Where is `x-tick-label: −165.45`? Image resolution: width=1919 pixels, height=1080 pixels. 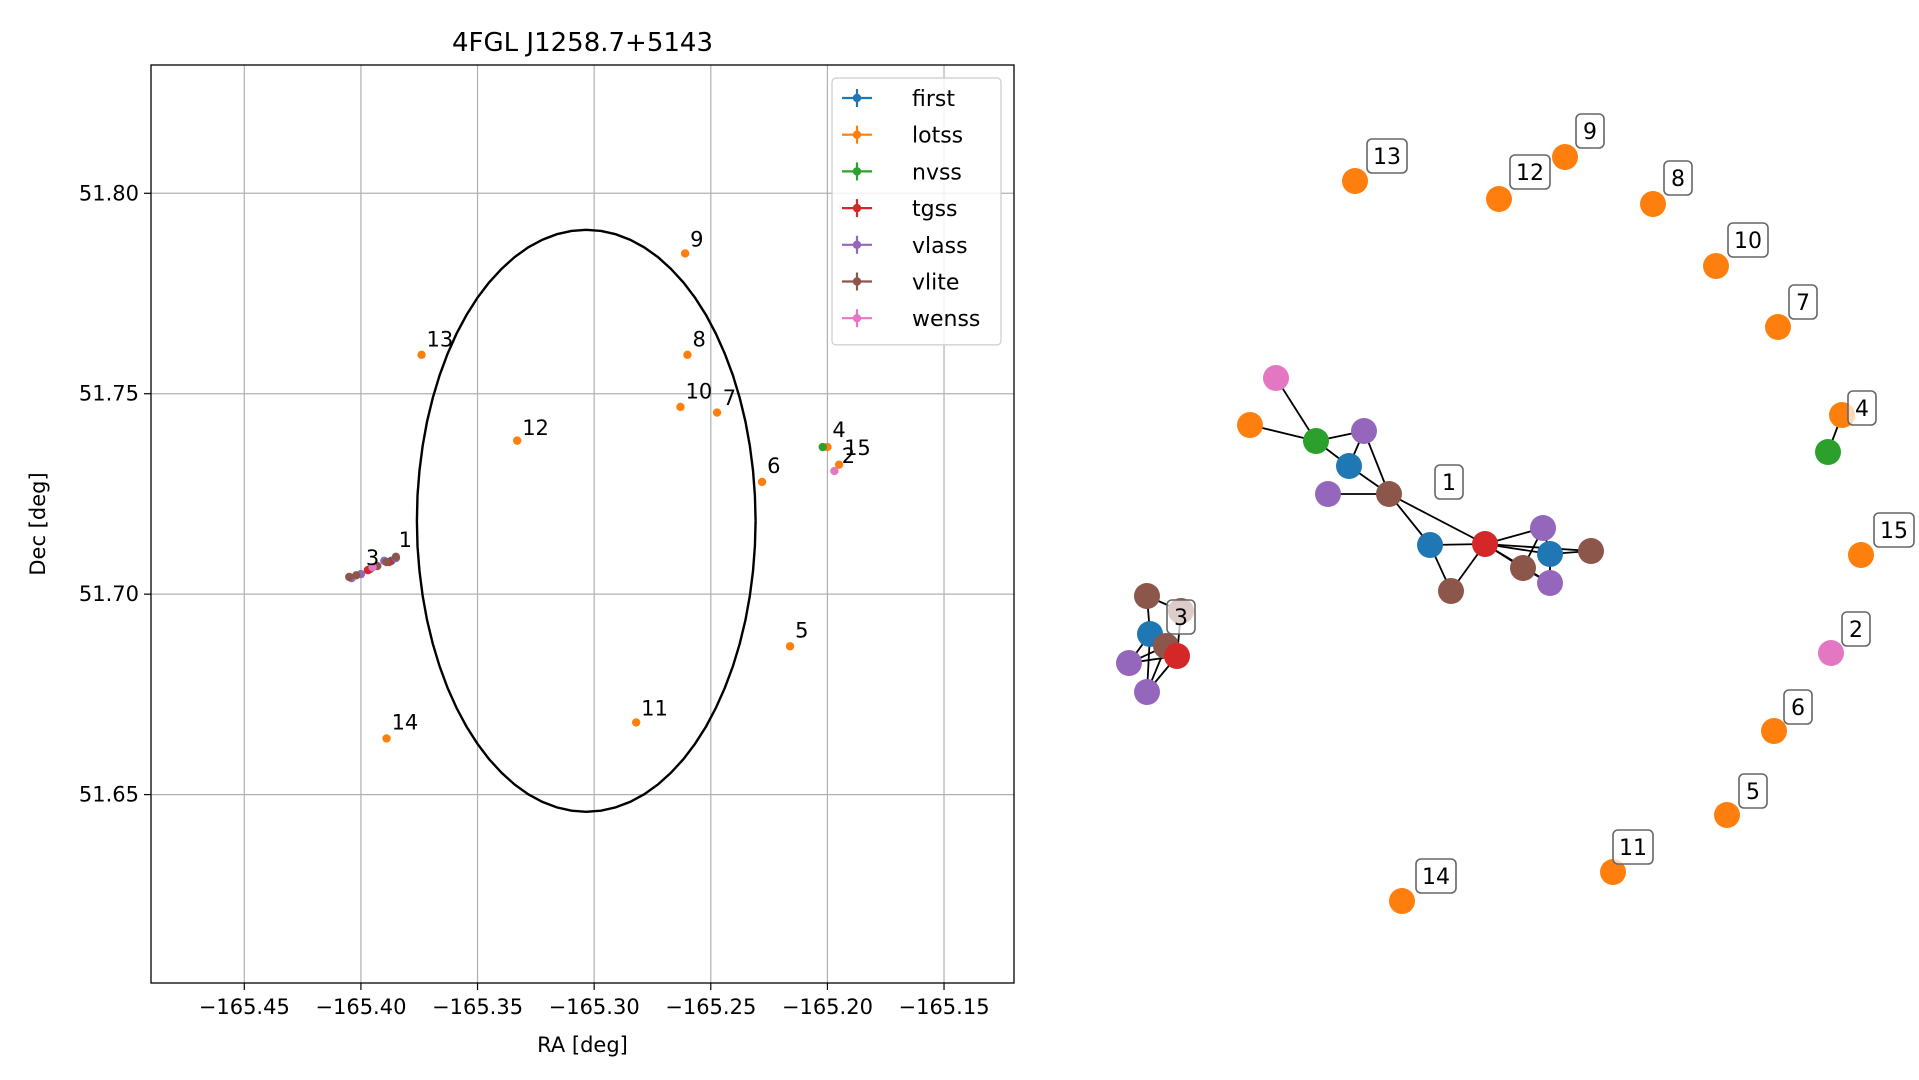 x-tick-label: −165.45 is located at coordinates (244, 1007).